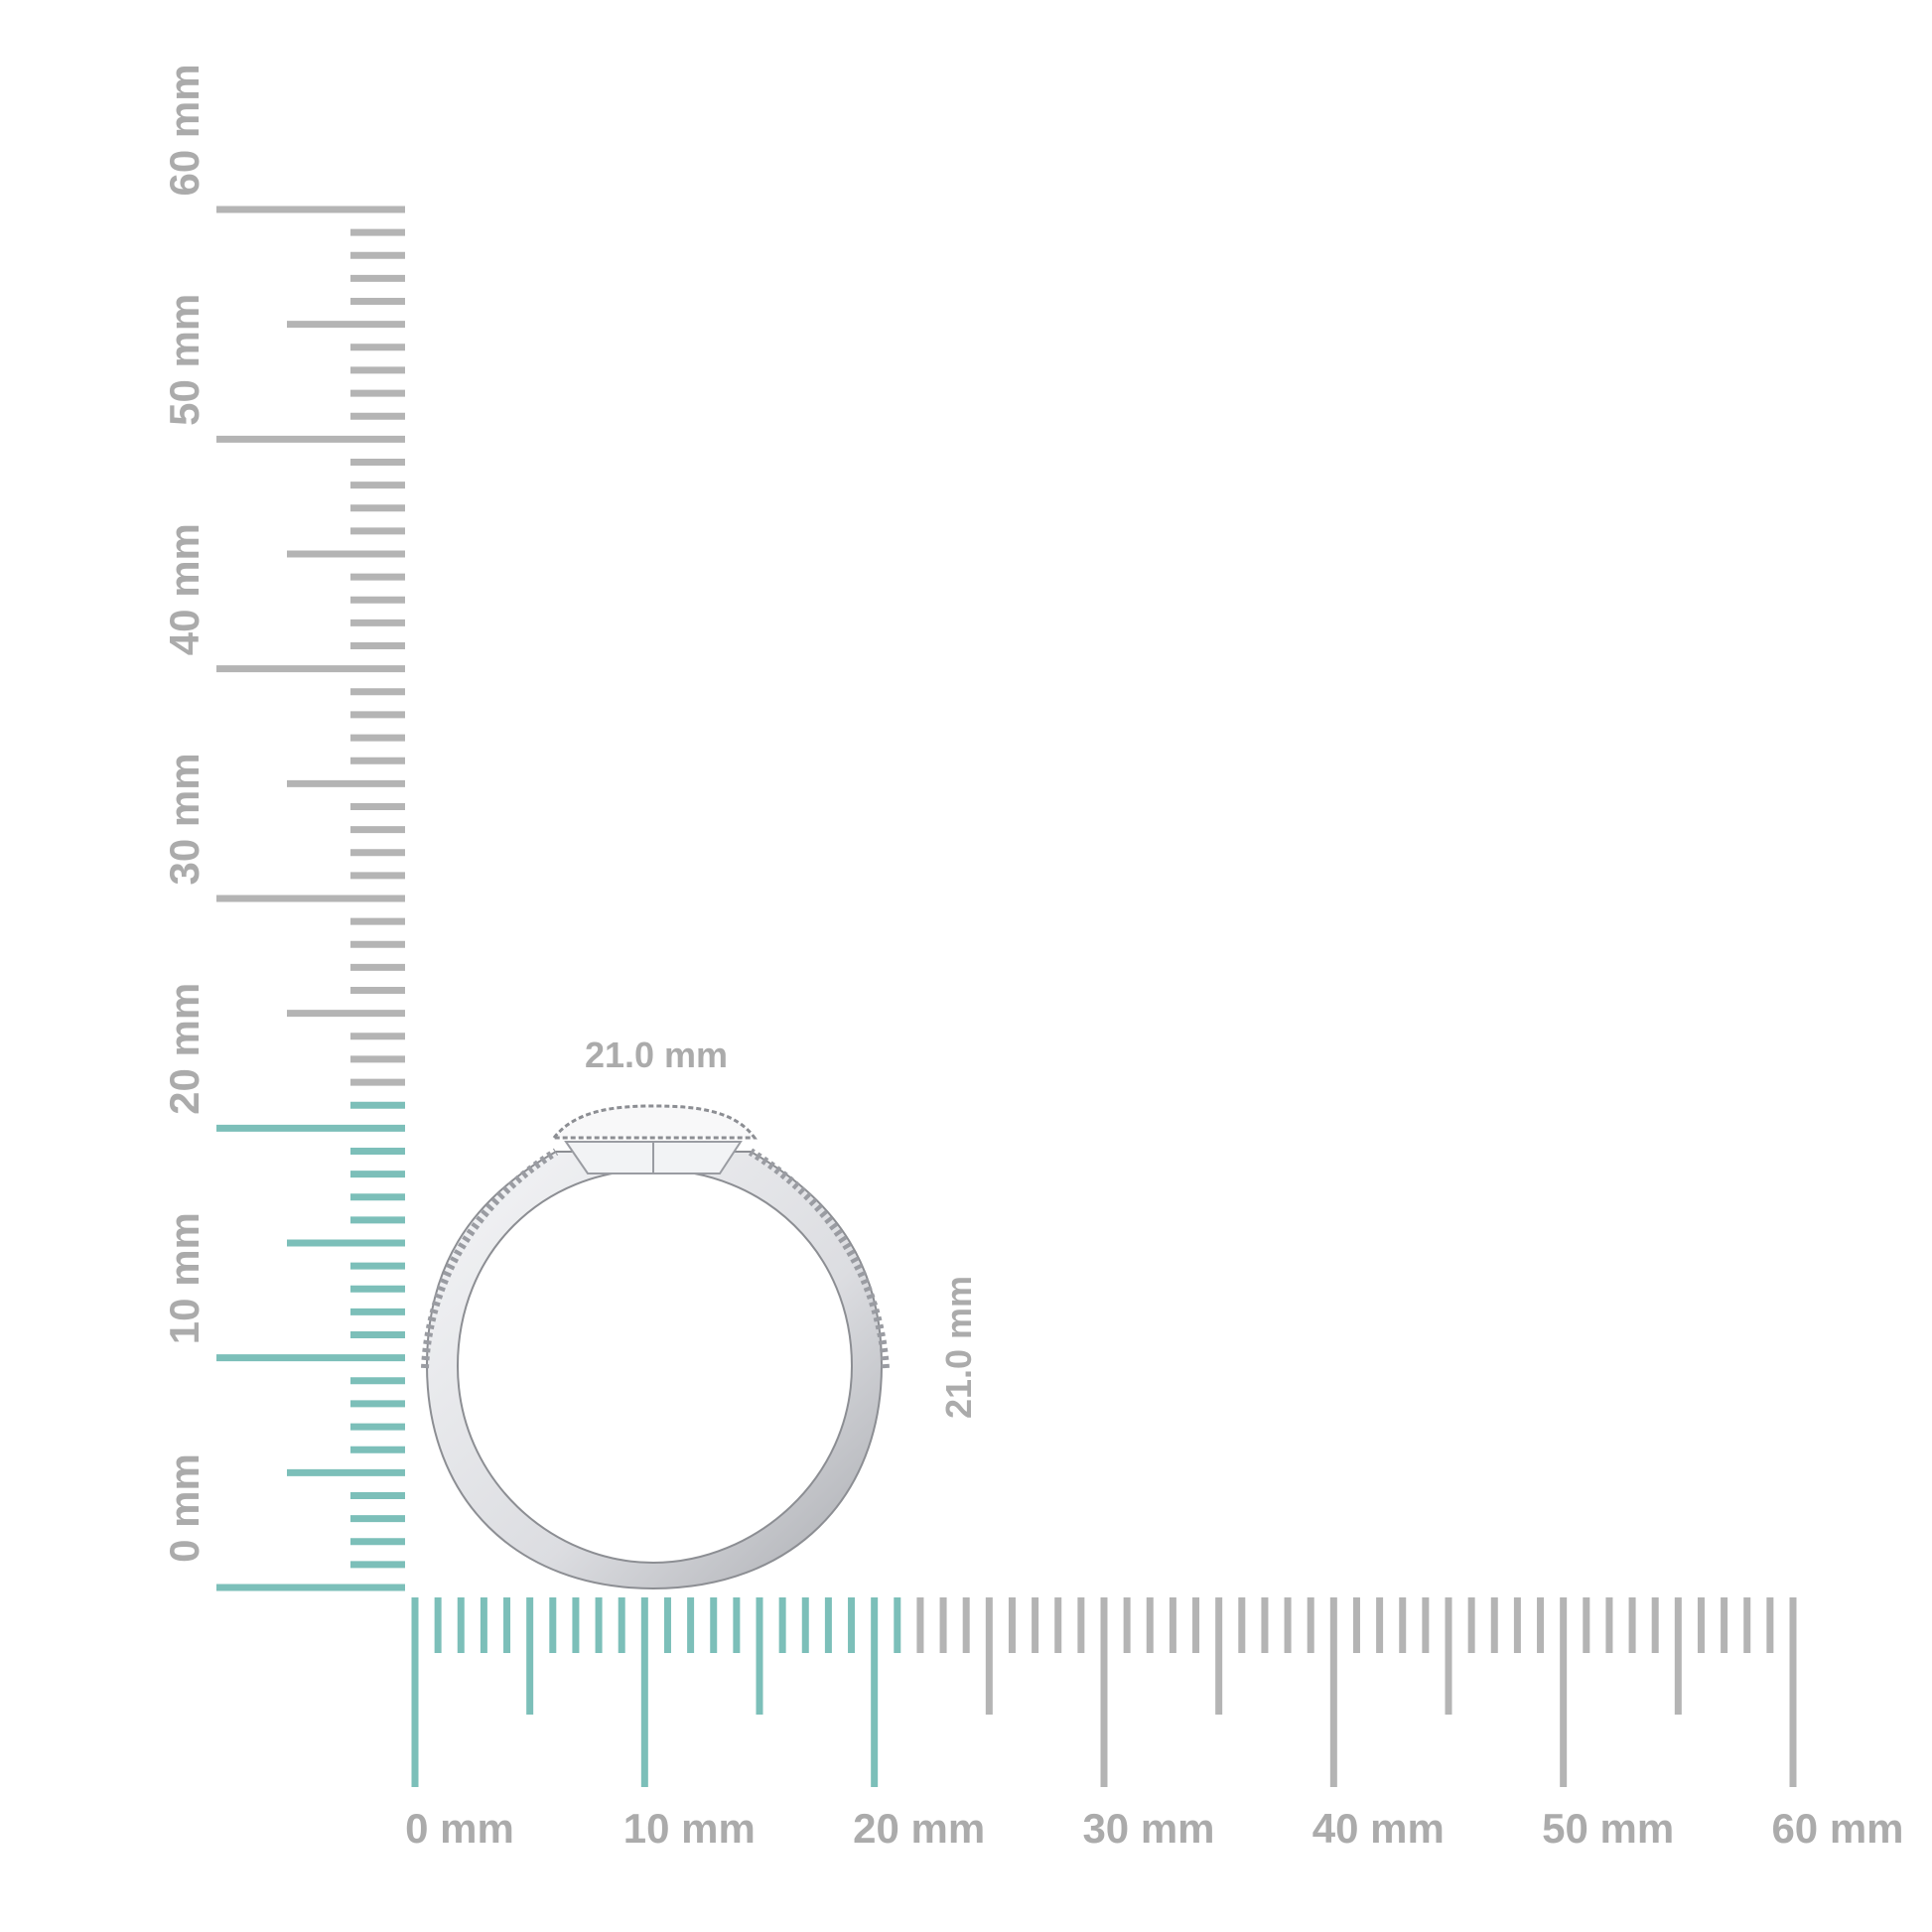 This screenshot has width=1932, height=1932. Describe the element at coordinates (184, 130) in the screenshot. I see `vertical-ruler-label: 60 mm` at that location.